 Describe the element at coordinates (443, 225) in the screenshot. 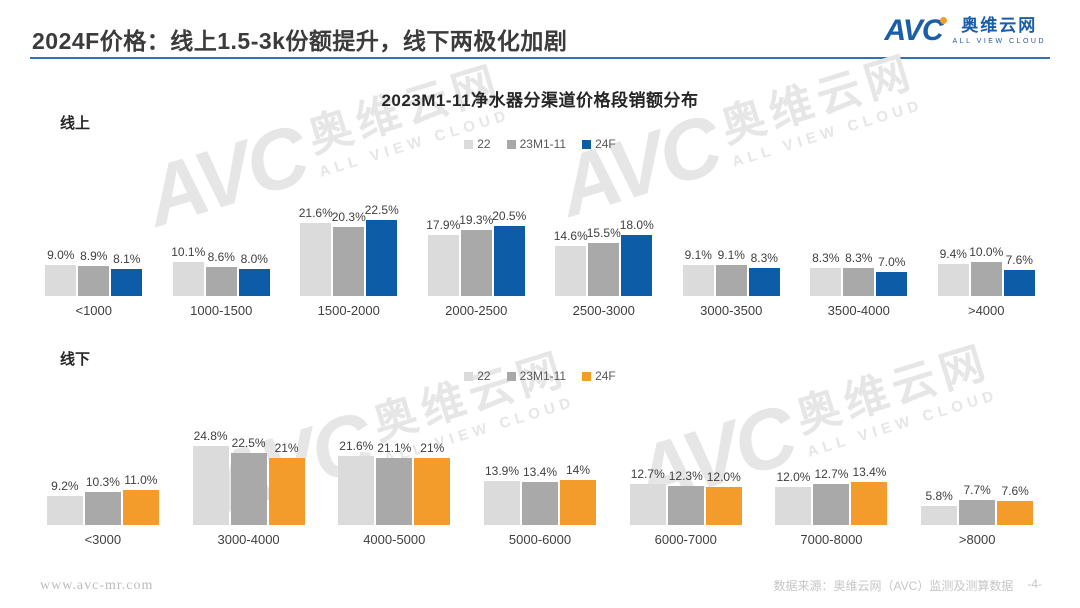

I see `bar-value-label: 17.9%` at that location.